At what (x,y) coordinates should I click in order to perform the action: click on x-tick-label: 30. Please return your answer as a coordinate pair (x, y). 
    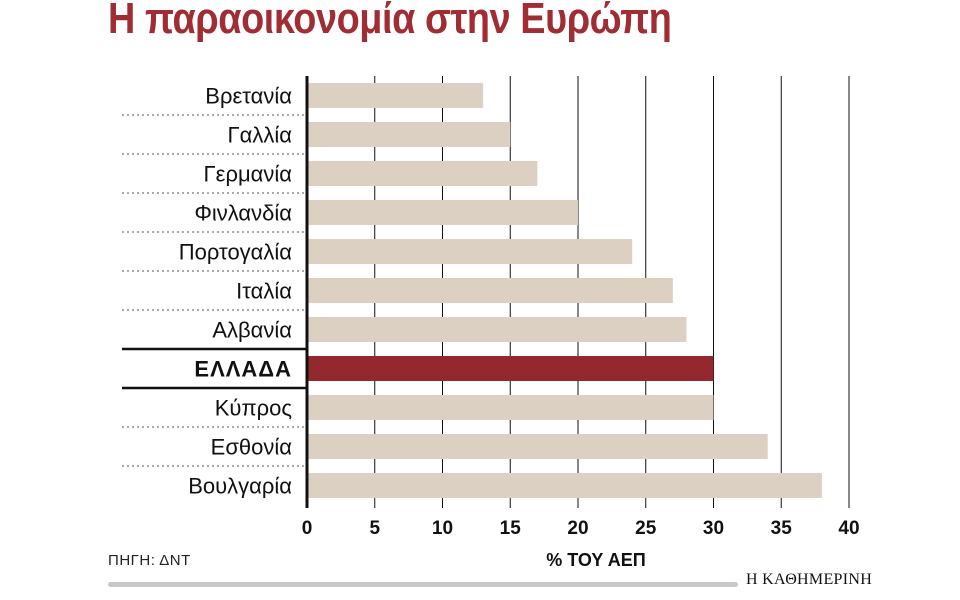
    Looking at the image, I should click on (713, 528).